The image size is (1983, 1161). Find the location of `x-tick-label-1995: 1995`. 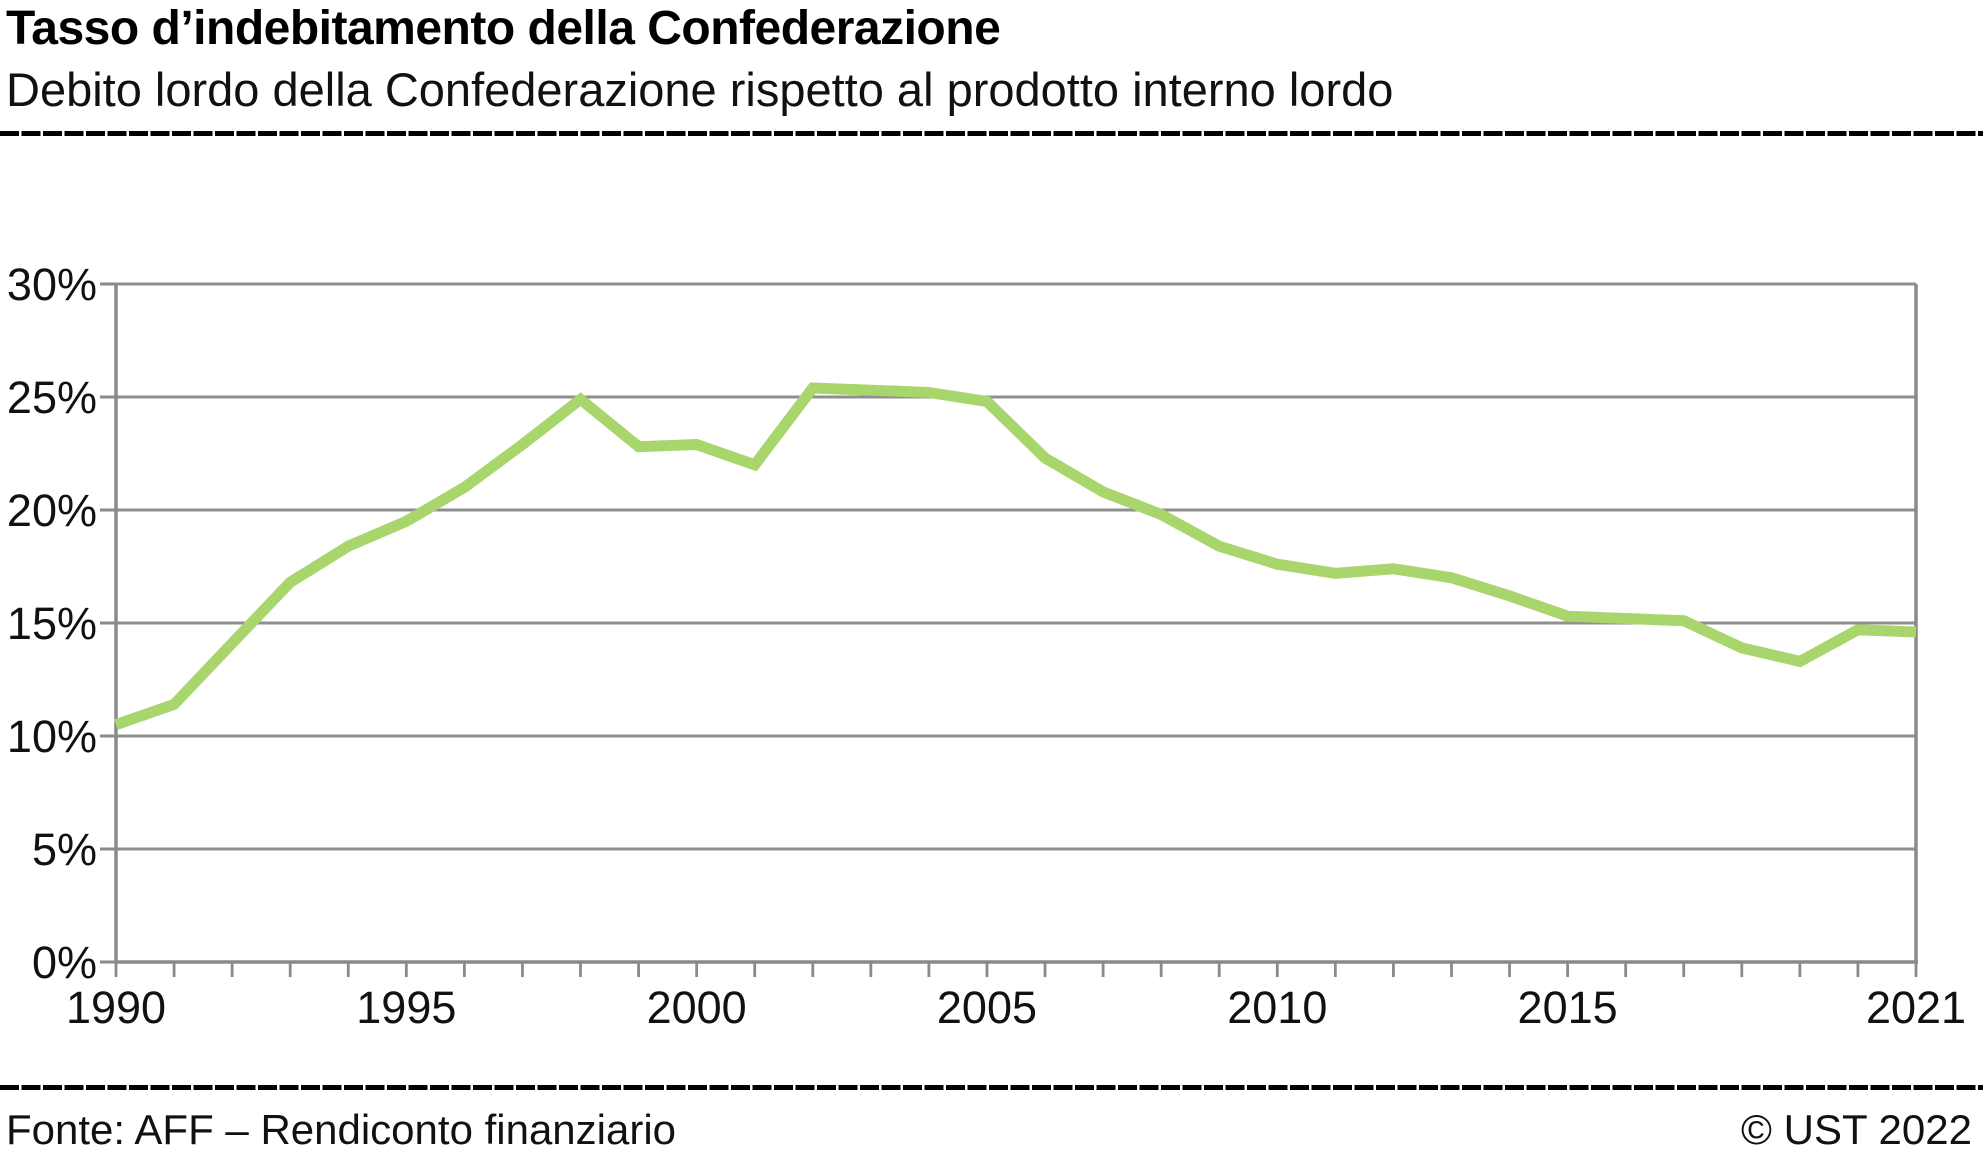

x-tick-label-1995: 1995 is located at coordinates (406, 1007).